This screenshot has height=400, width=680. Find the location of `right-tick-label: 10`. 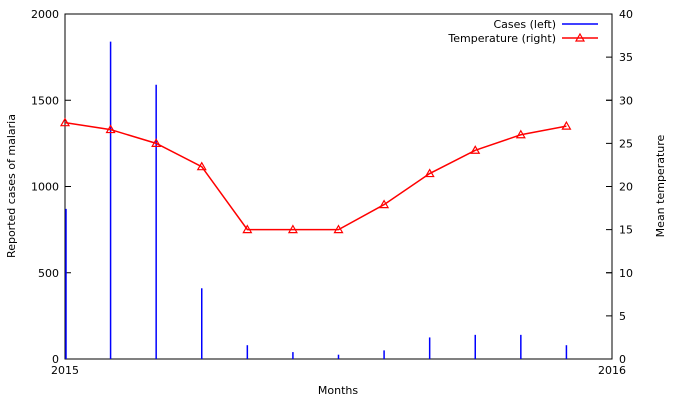

right-tick-label: 10 is located at coordinates (626, 273).